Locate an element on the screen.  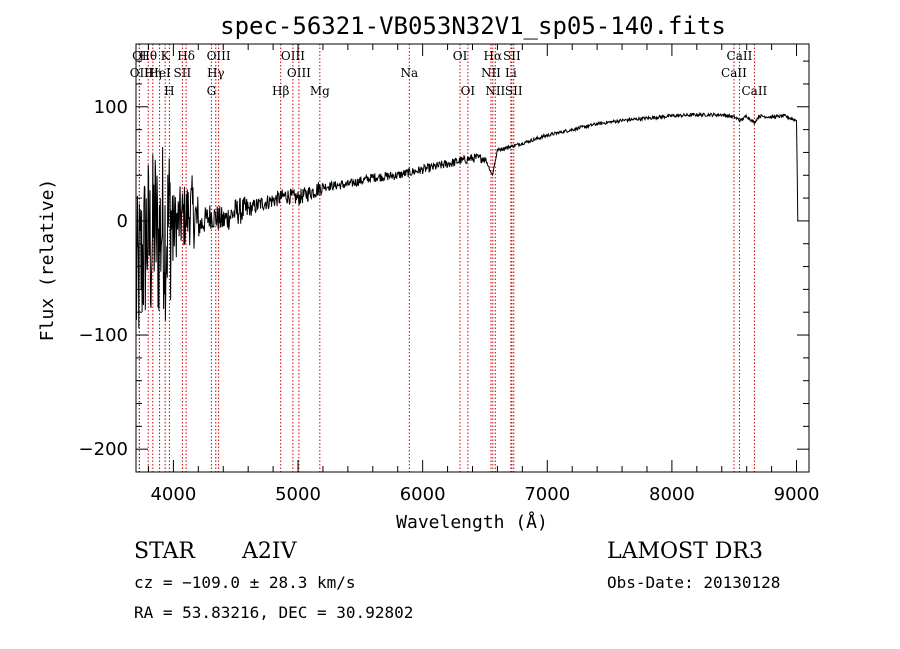
x-tick-label: 7000 is located at coordinates (547, 494).